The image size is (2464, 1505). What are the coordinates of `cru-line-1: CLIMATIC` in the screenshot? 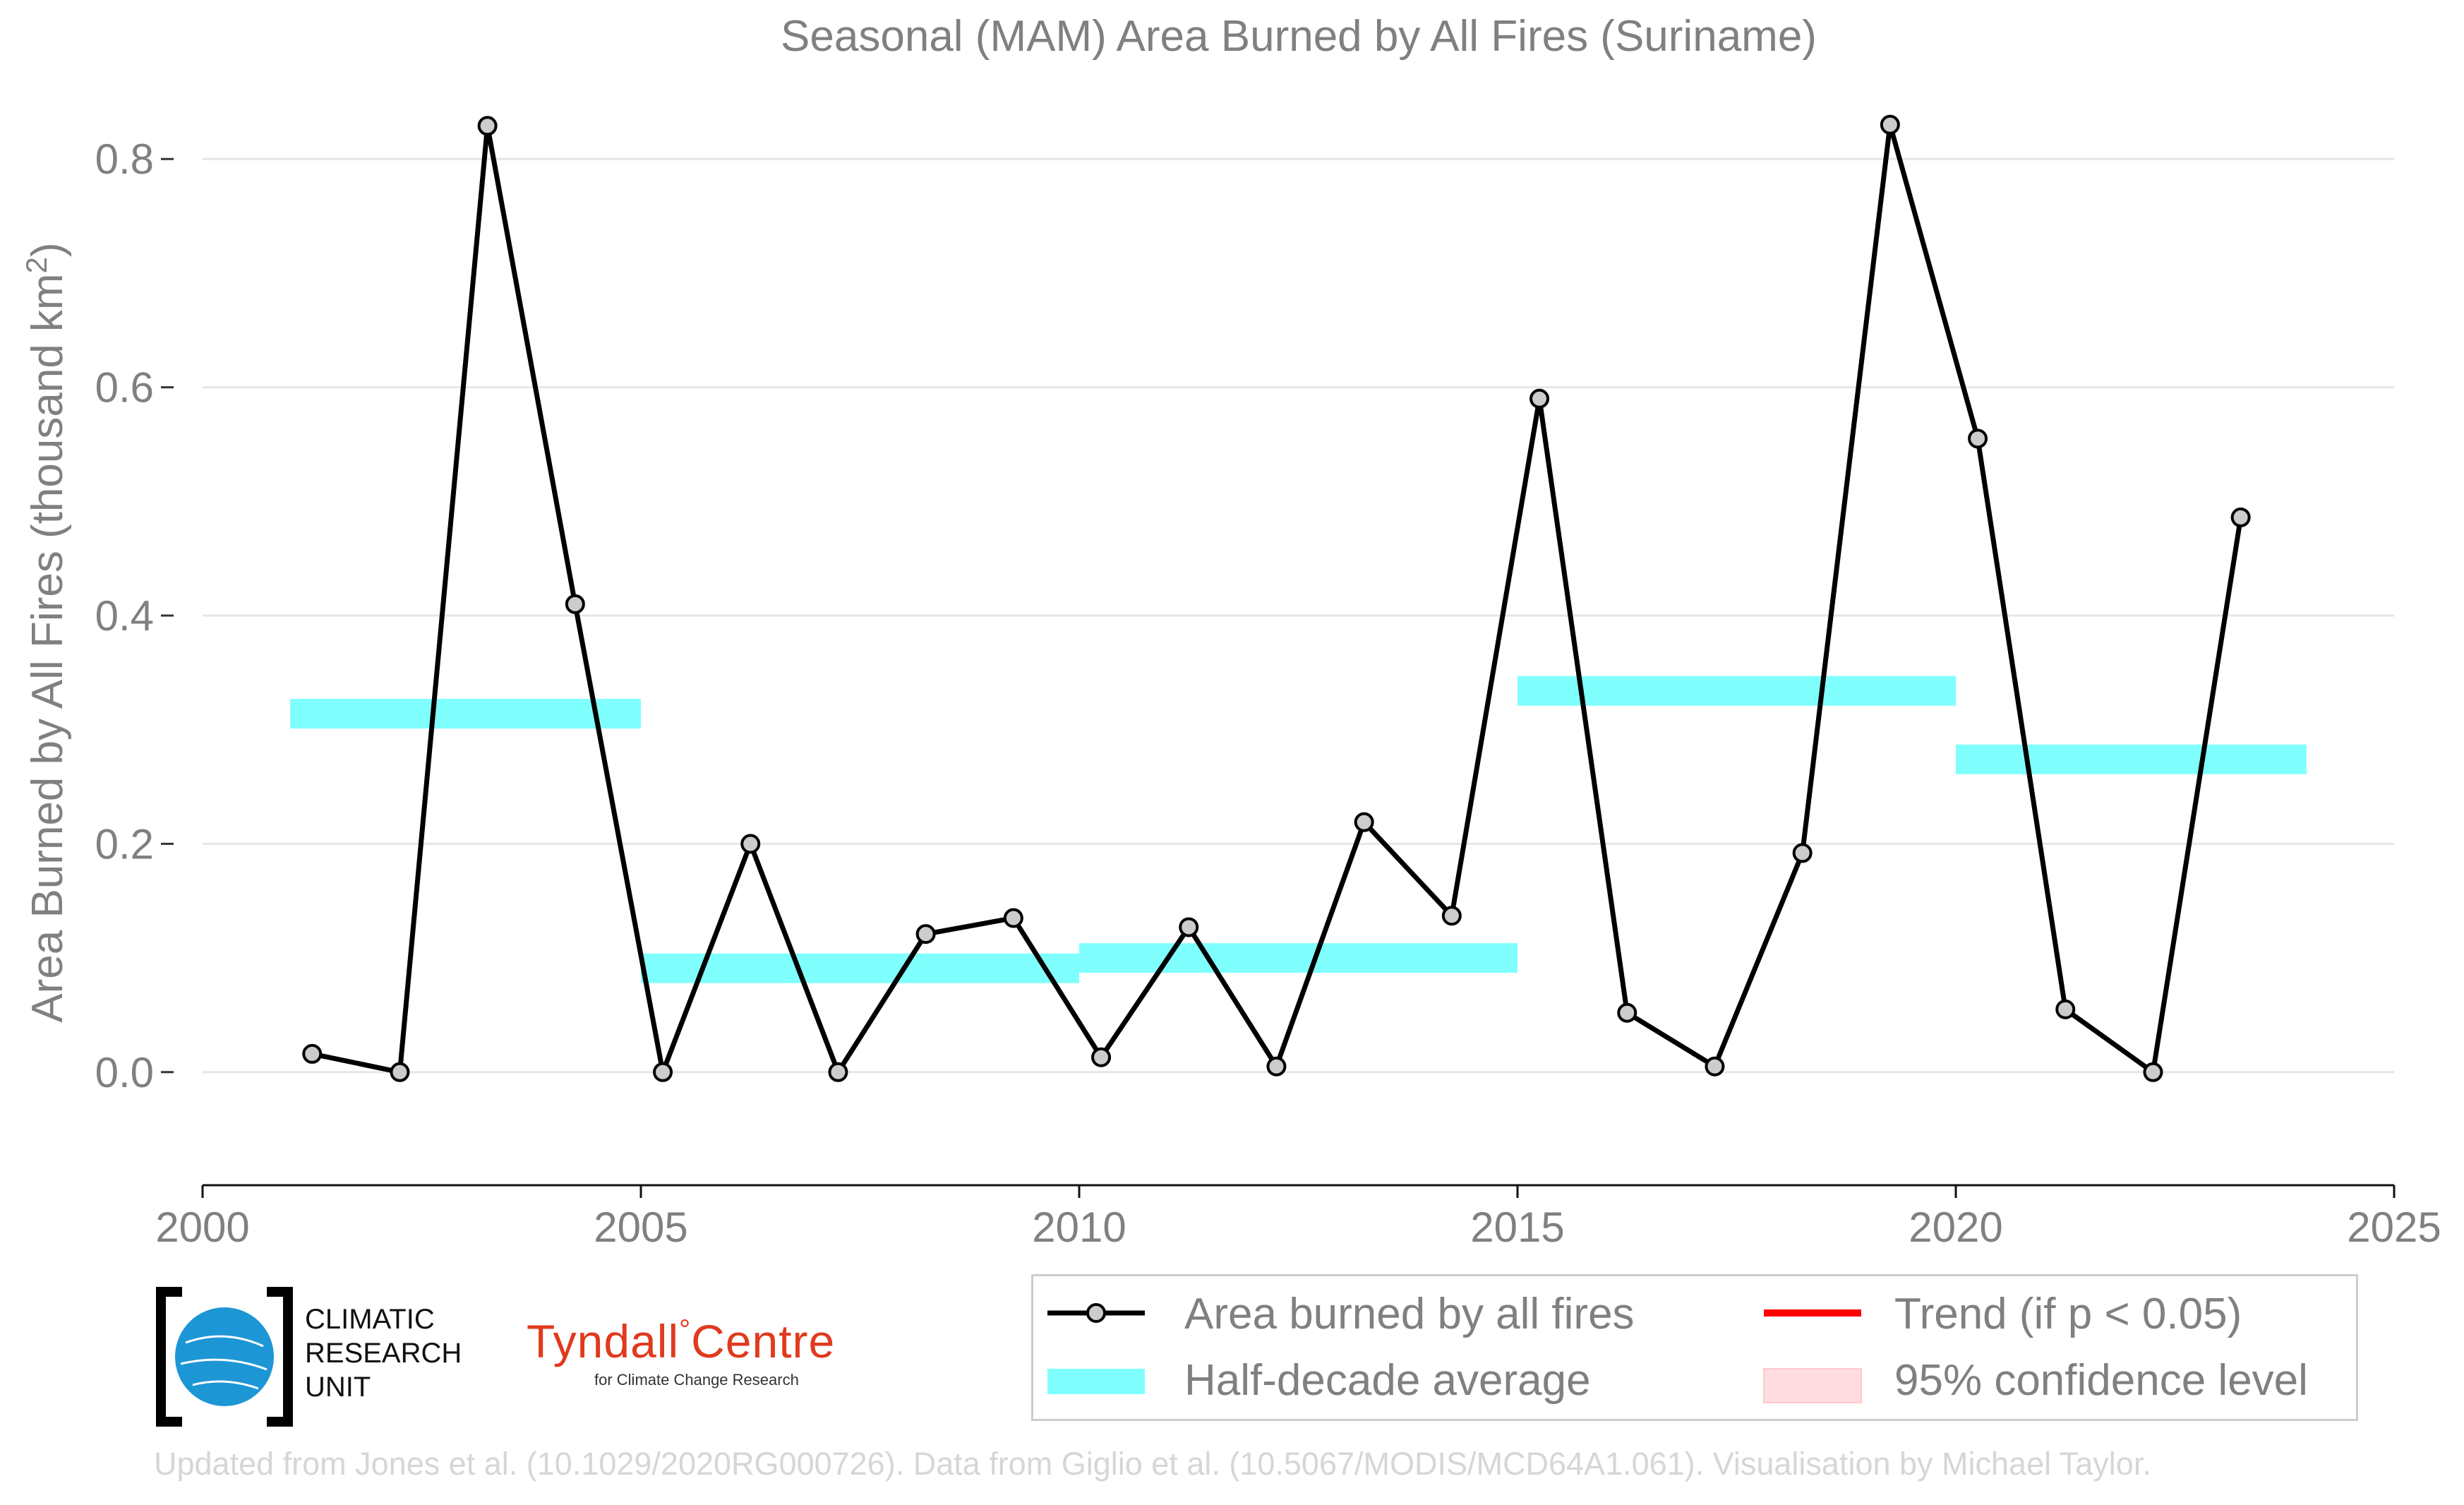 It's located at (370, 1319).